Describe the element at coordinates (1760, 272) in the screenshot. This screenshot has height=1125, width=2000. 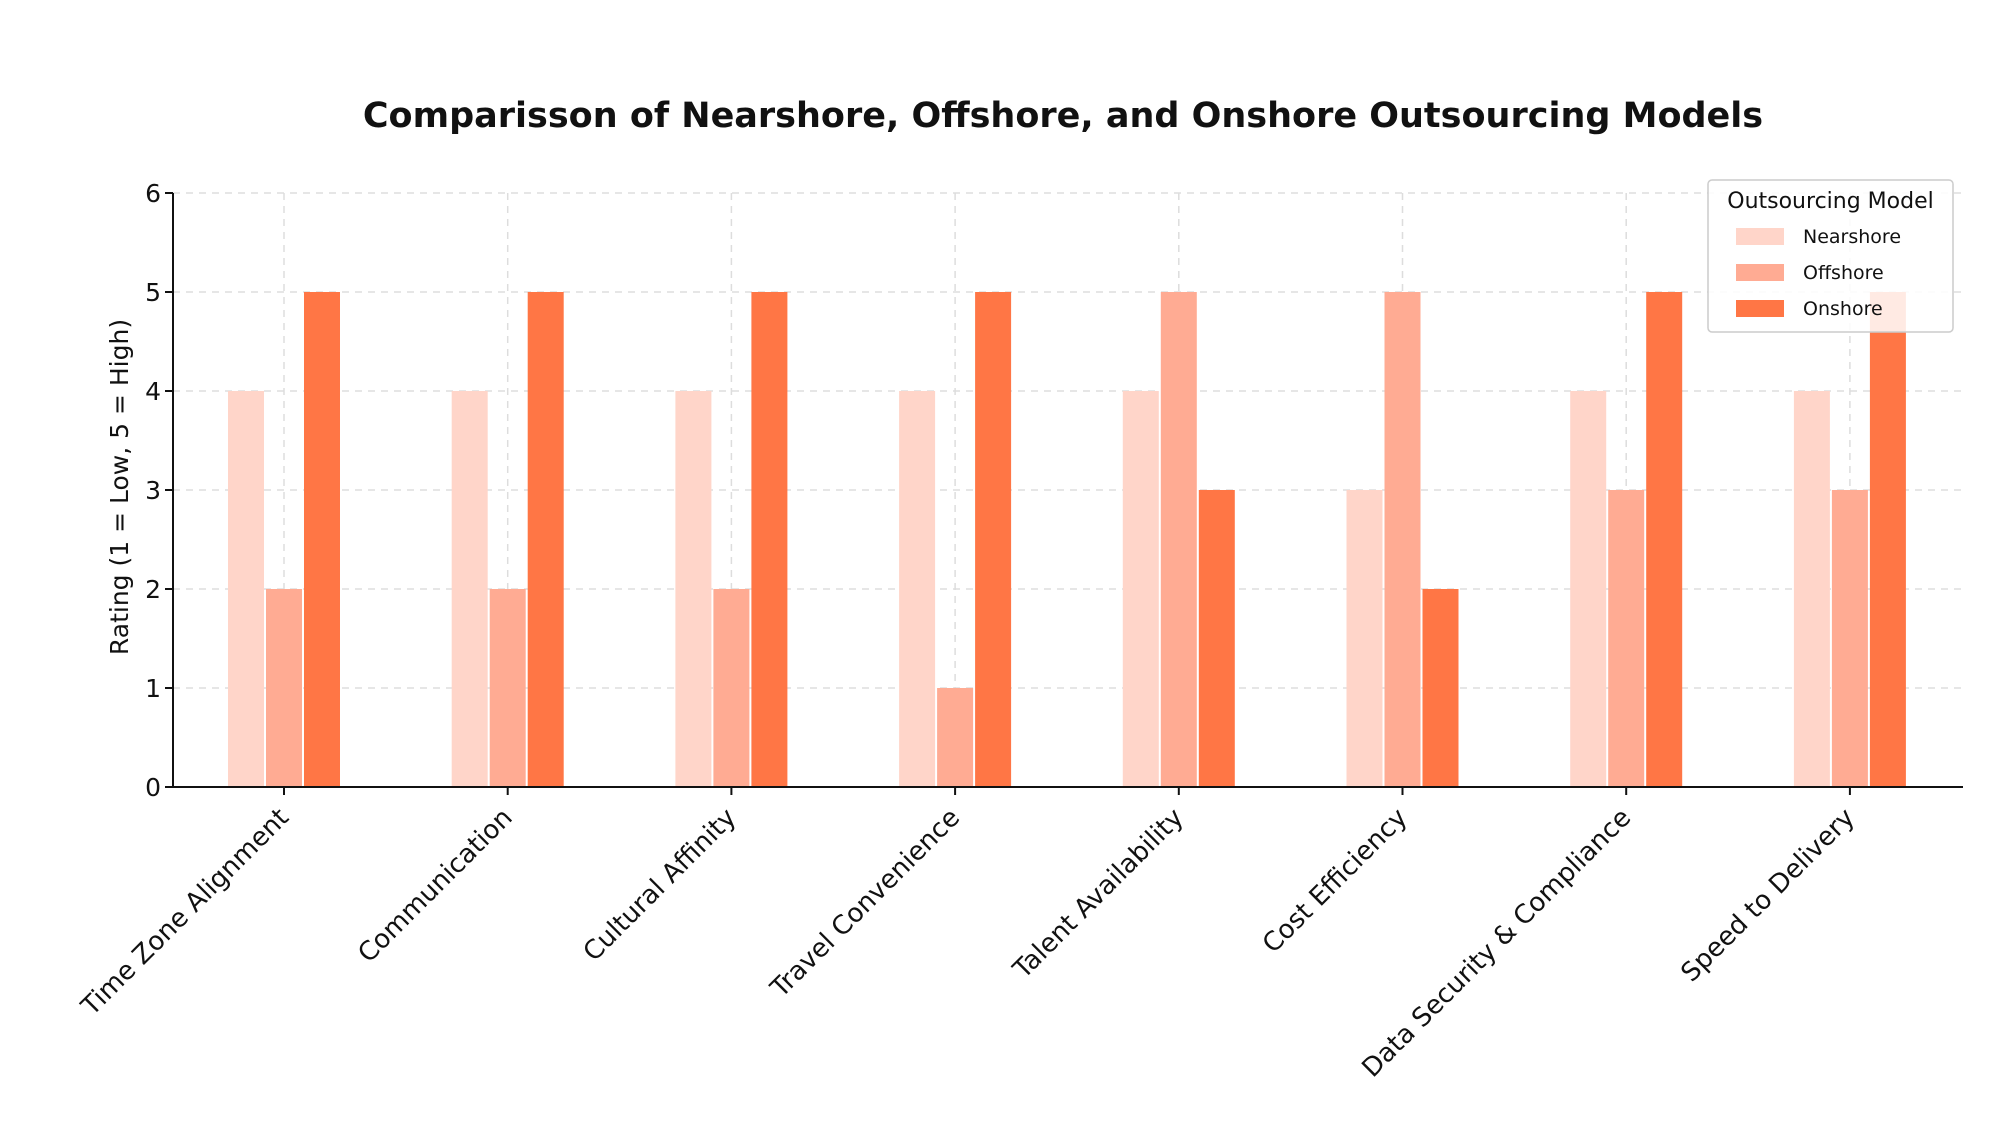
I see `legend-swatch-offshore` at that location.